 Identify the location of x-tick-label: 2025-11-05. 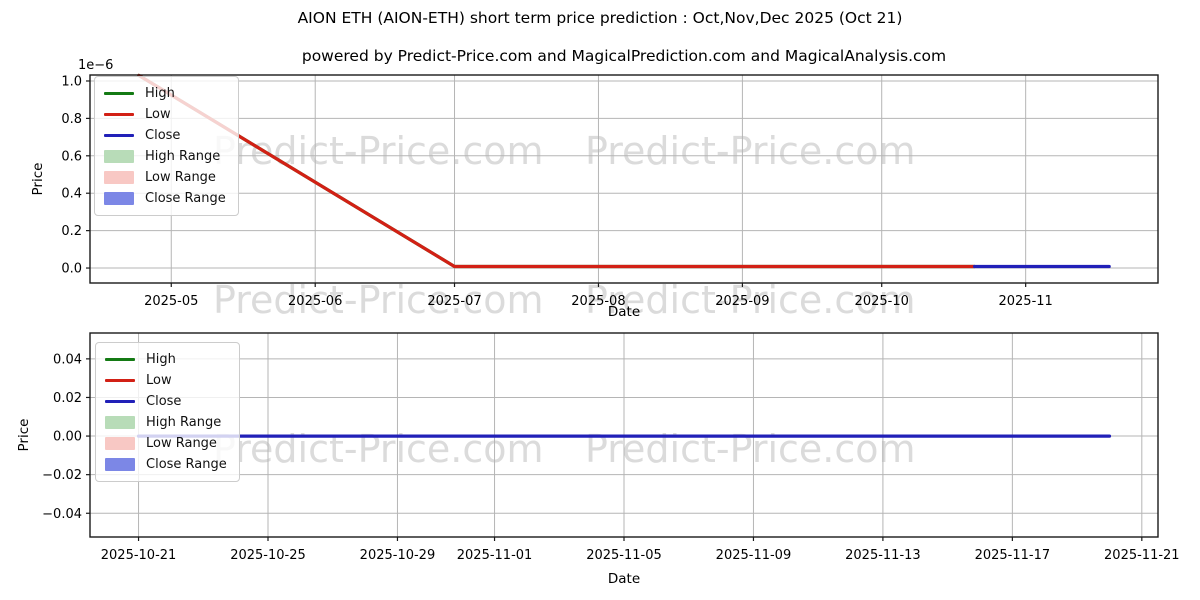
(624, 555).